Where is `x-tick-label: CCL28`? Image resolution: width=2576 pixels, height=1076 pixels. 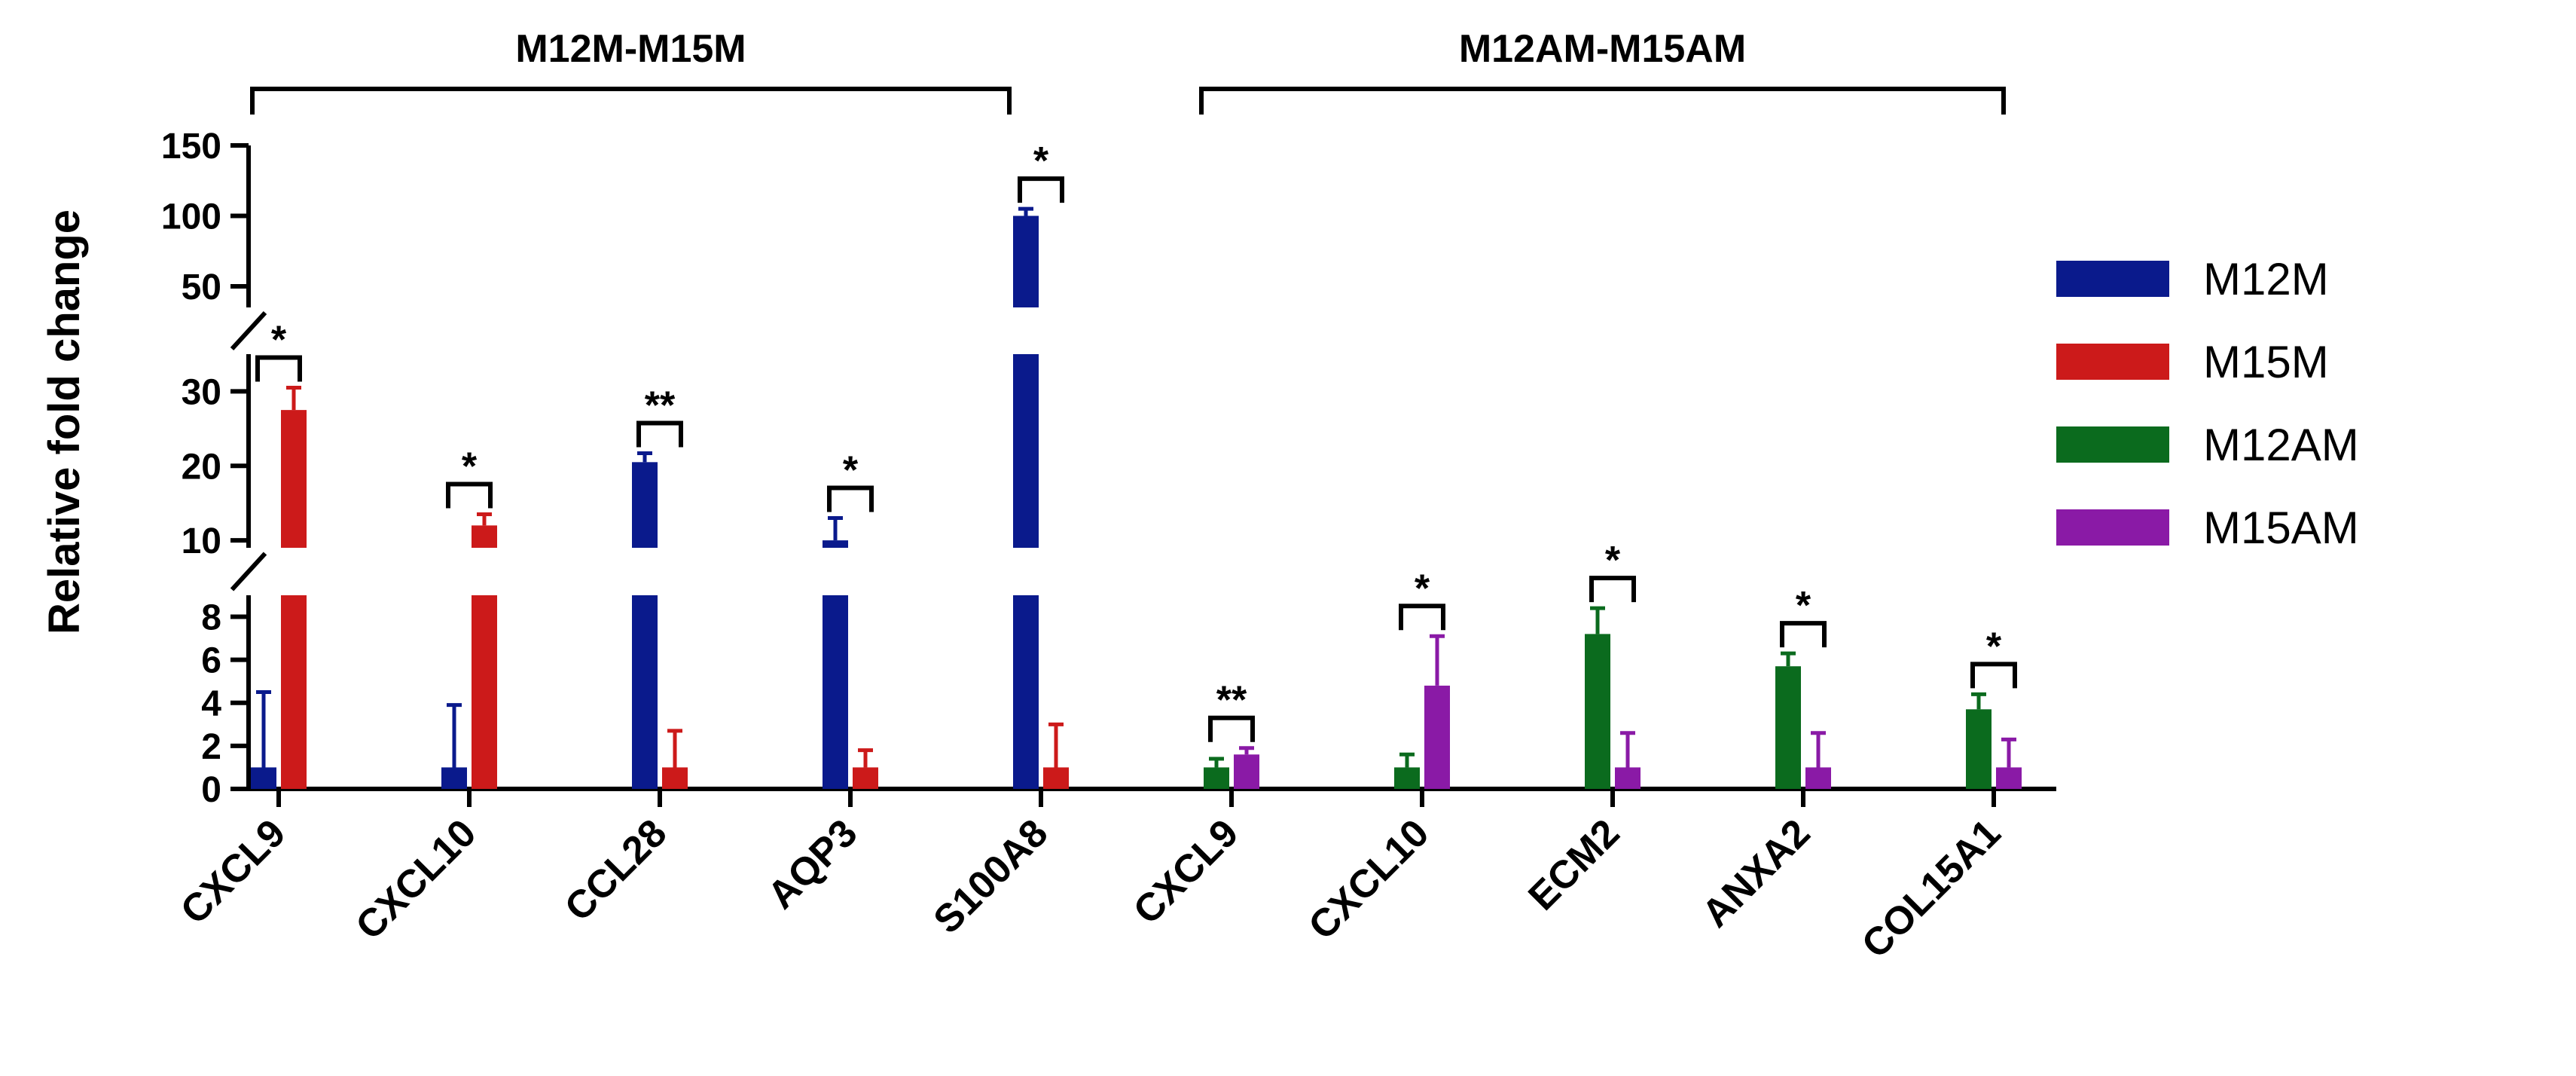
x-tick-label: CCL28 is located at coordinates (616, 870).